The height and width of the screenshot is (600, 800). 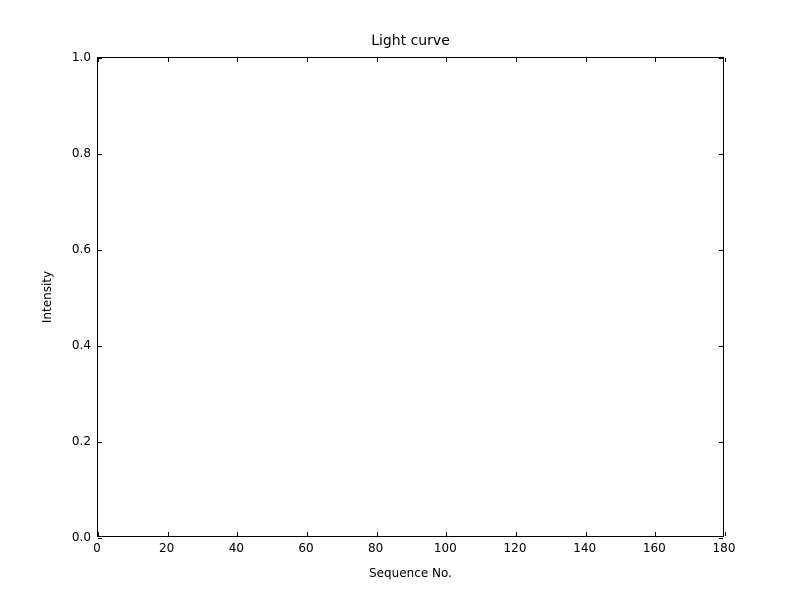 I want to click on x-tick-label: 0, so click(x=97, y=548).